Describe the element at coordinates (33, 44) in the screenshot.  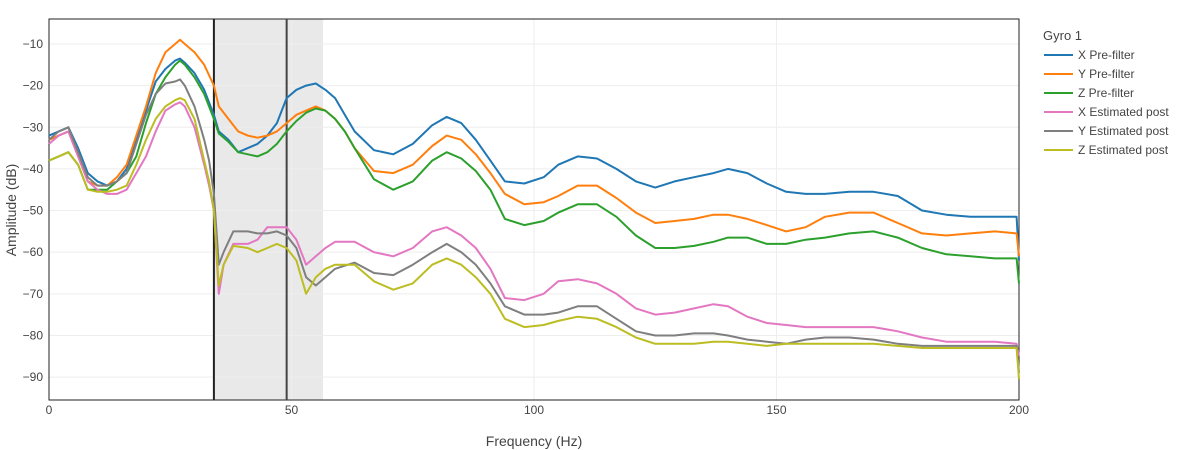
I see `y-tick-label: −10` at that location.